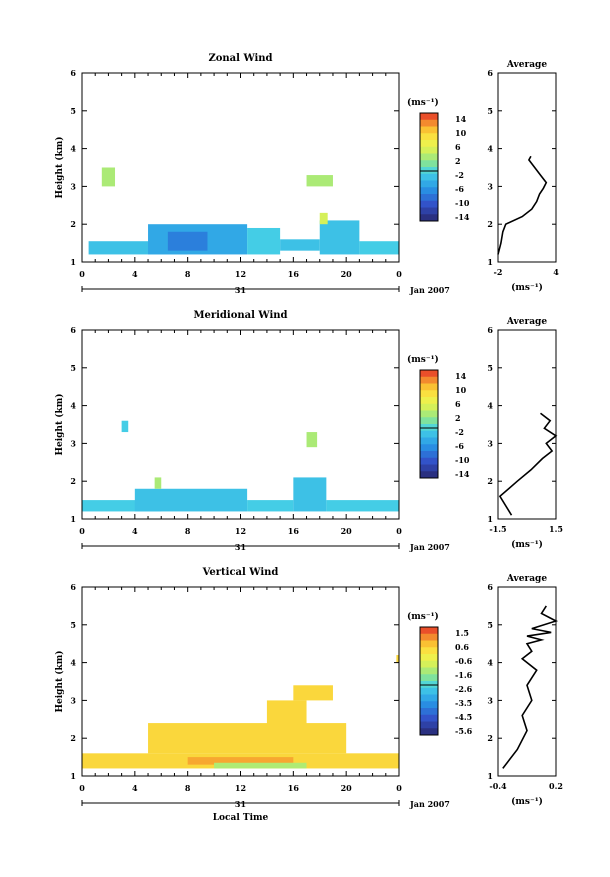  I want to click on average-x-tick-label: 1.5, so click(556, 529).